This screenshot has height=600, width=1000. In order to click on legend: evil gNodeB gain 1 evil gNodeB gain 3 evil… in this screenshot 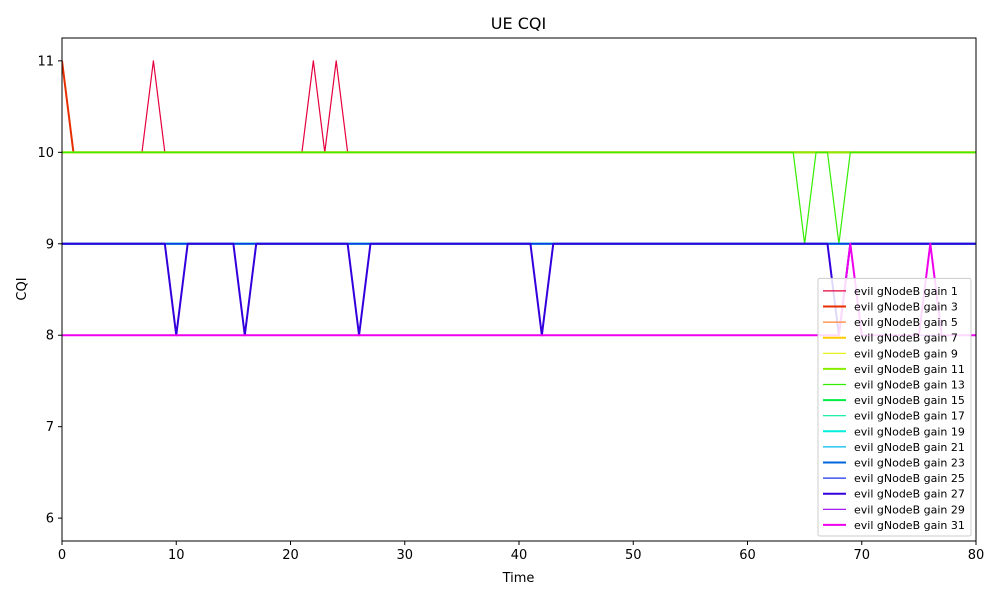, I will do `click(894, 407)`.